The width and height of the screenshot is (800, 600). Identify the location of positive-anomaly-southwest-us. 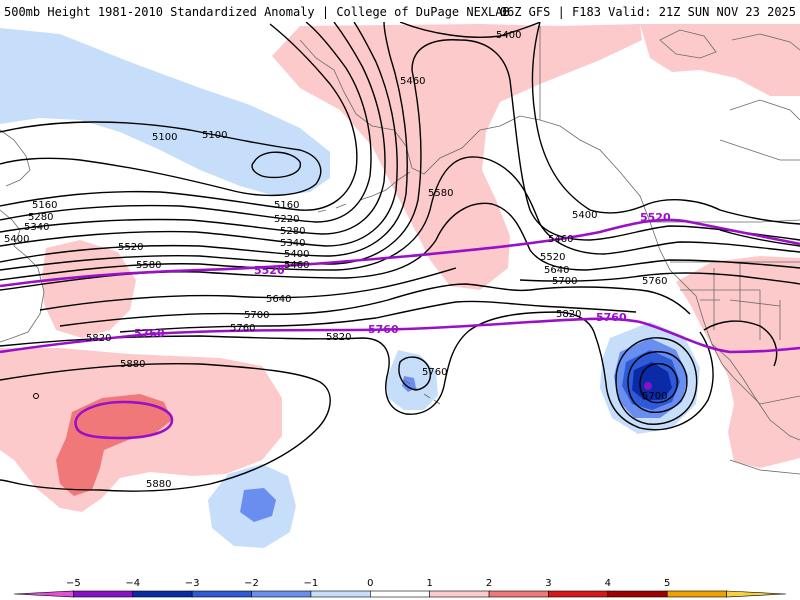
(738, 362).